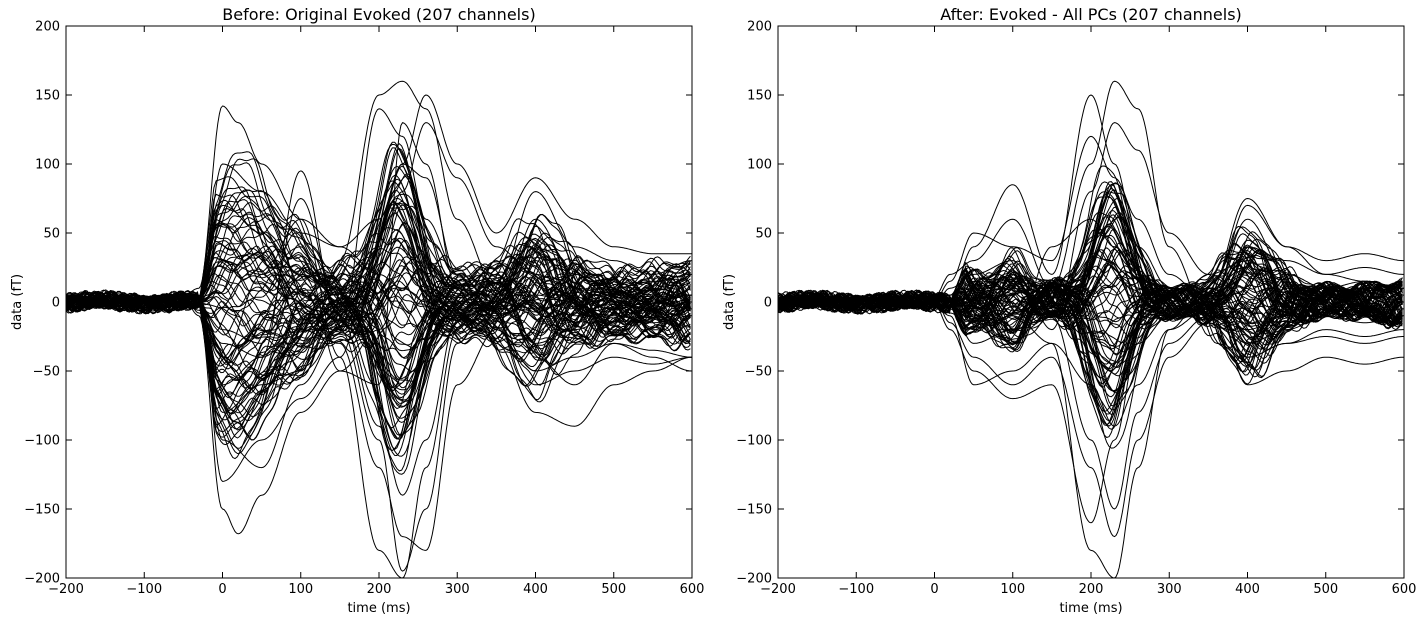 The width and height of the screenshot is (1423, 623). Describe the element at coordinates (1091, 14) in the screenshot. I see `chart-title: After: Evoked - All PCs (207 channels)` at that location.